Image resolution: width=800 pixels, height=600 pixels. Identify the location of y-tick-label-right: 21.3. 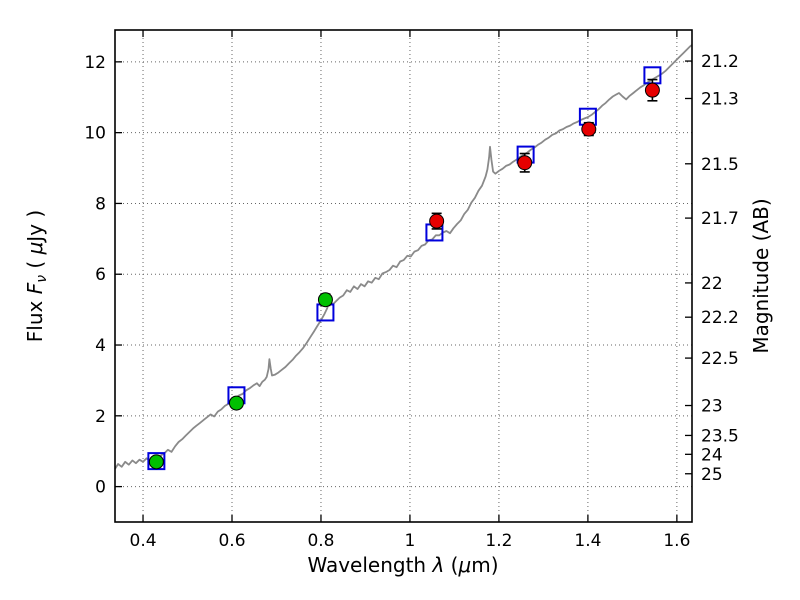
(720, 99).